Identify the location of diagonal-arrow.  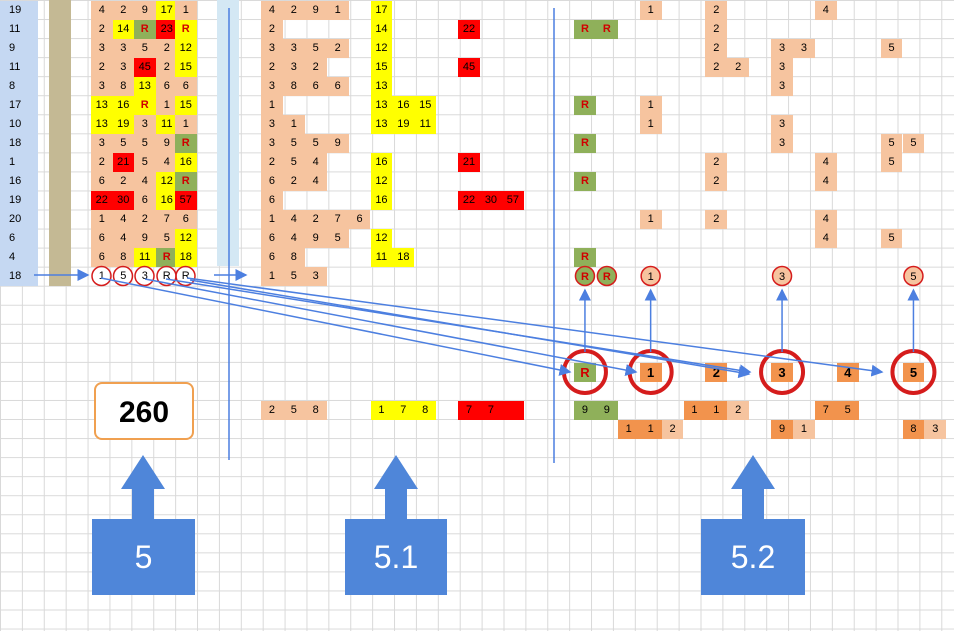
(391, 327).